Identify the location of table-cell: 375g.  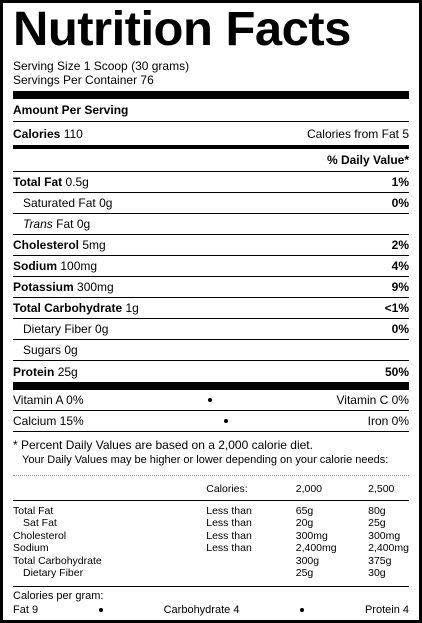
(380, 560).